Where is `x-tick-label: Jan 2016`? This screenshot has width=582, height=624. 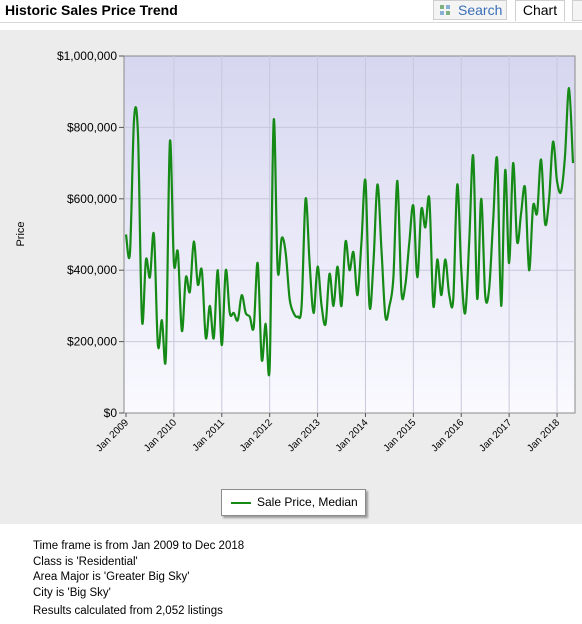
x-tick-label: Jan 2016 is located at coordinates (447, 435).